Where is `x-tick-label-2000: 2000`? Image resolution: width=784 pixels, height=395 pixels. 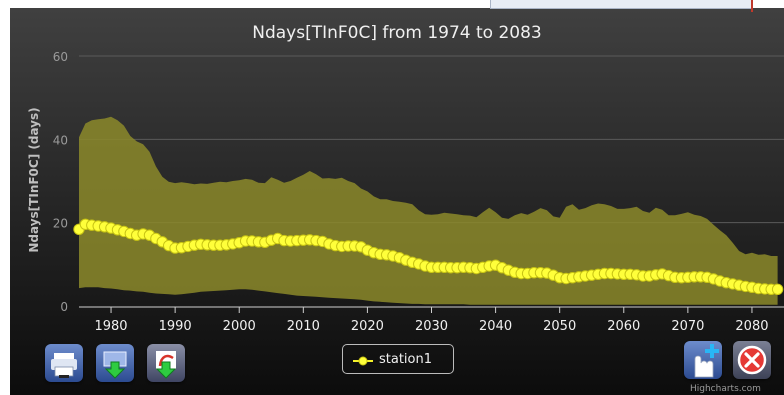
x-tick-label-2000: 2000 is located at coordinates (239, 326).